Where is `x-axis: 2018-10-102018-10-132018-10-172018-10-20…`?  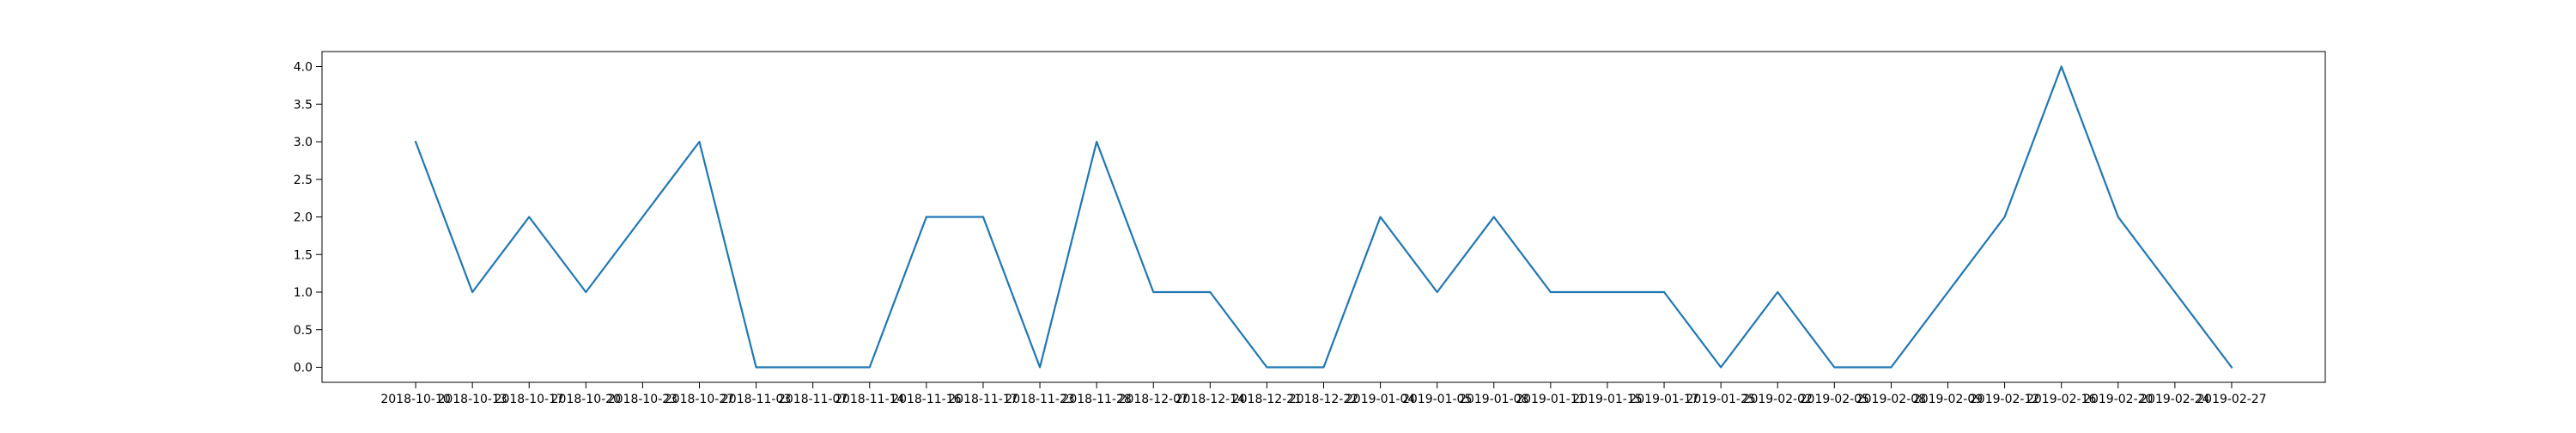
x-axis: 2018-10-102018-10-132018-10-172018-10-20… is located at coordinates (1323, 394).